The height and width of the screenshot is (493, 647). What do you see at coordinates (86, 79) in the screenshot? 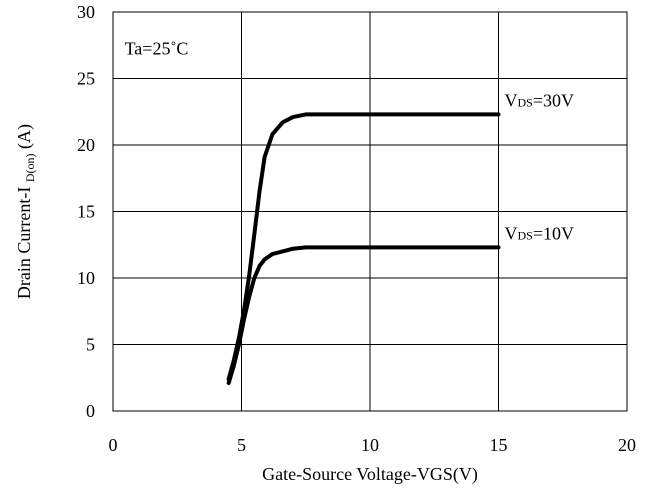
I see `y-tick-label: 25` at bounding box center [86, 79].